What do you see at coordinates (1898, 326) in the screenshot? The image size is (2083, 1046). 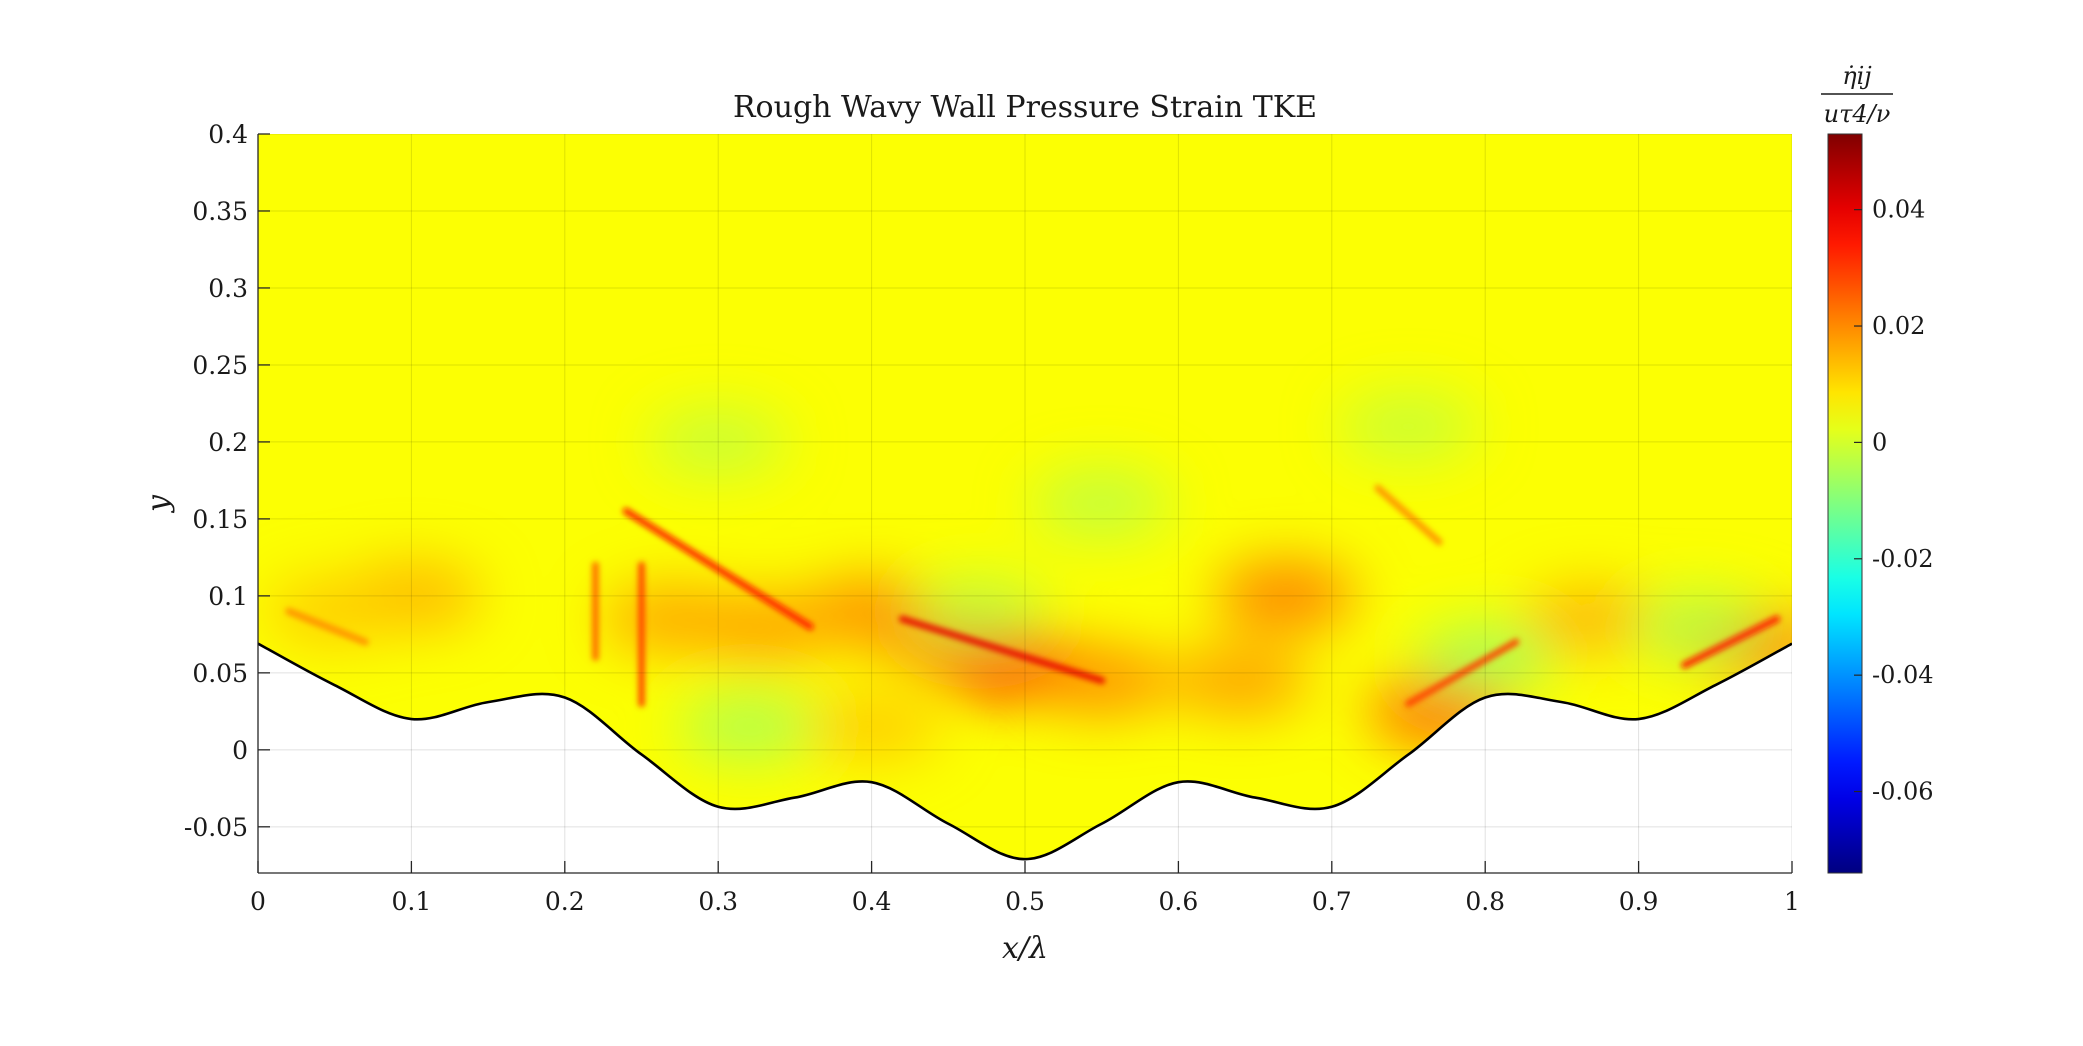 I see `colorbar-tick-label-1: 0.02` at bounding box center [1898, 326].